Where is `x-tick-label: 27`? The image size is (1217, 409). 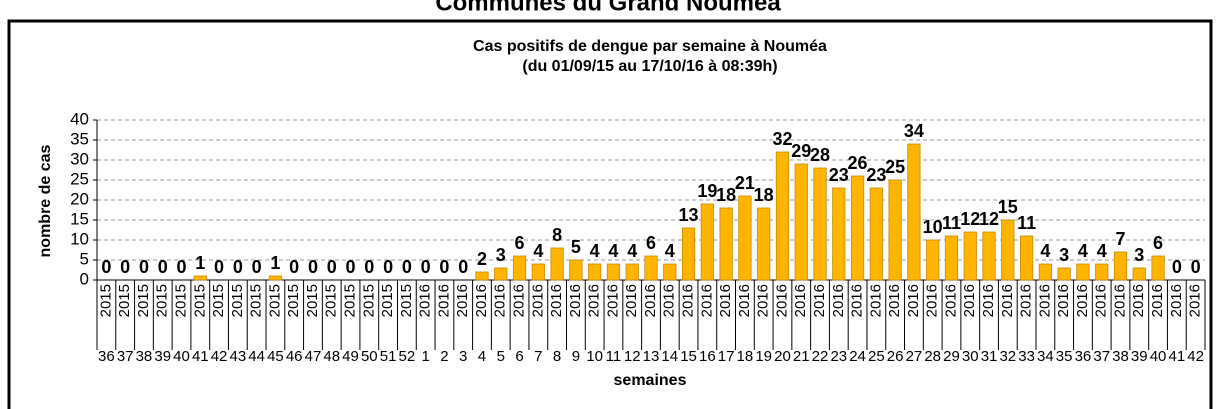 x-tick-label: 27 is located at coordinates (914, 356).